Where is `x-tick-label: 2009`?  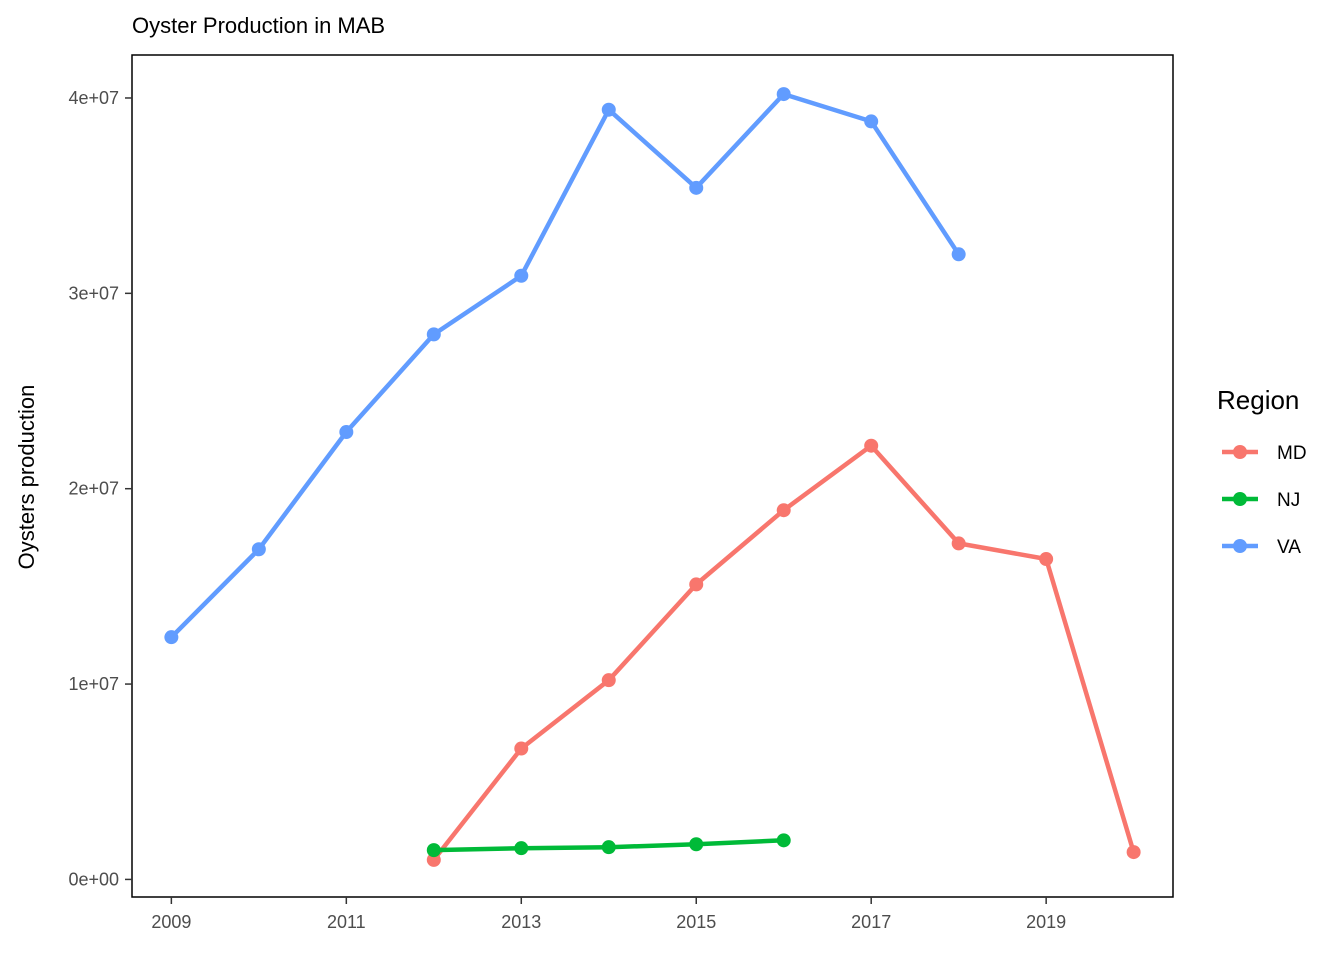 x-tick-label: 2009 is located at coordinates (171, 922).